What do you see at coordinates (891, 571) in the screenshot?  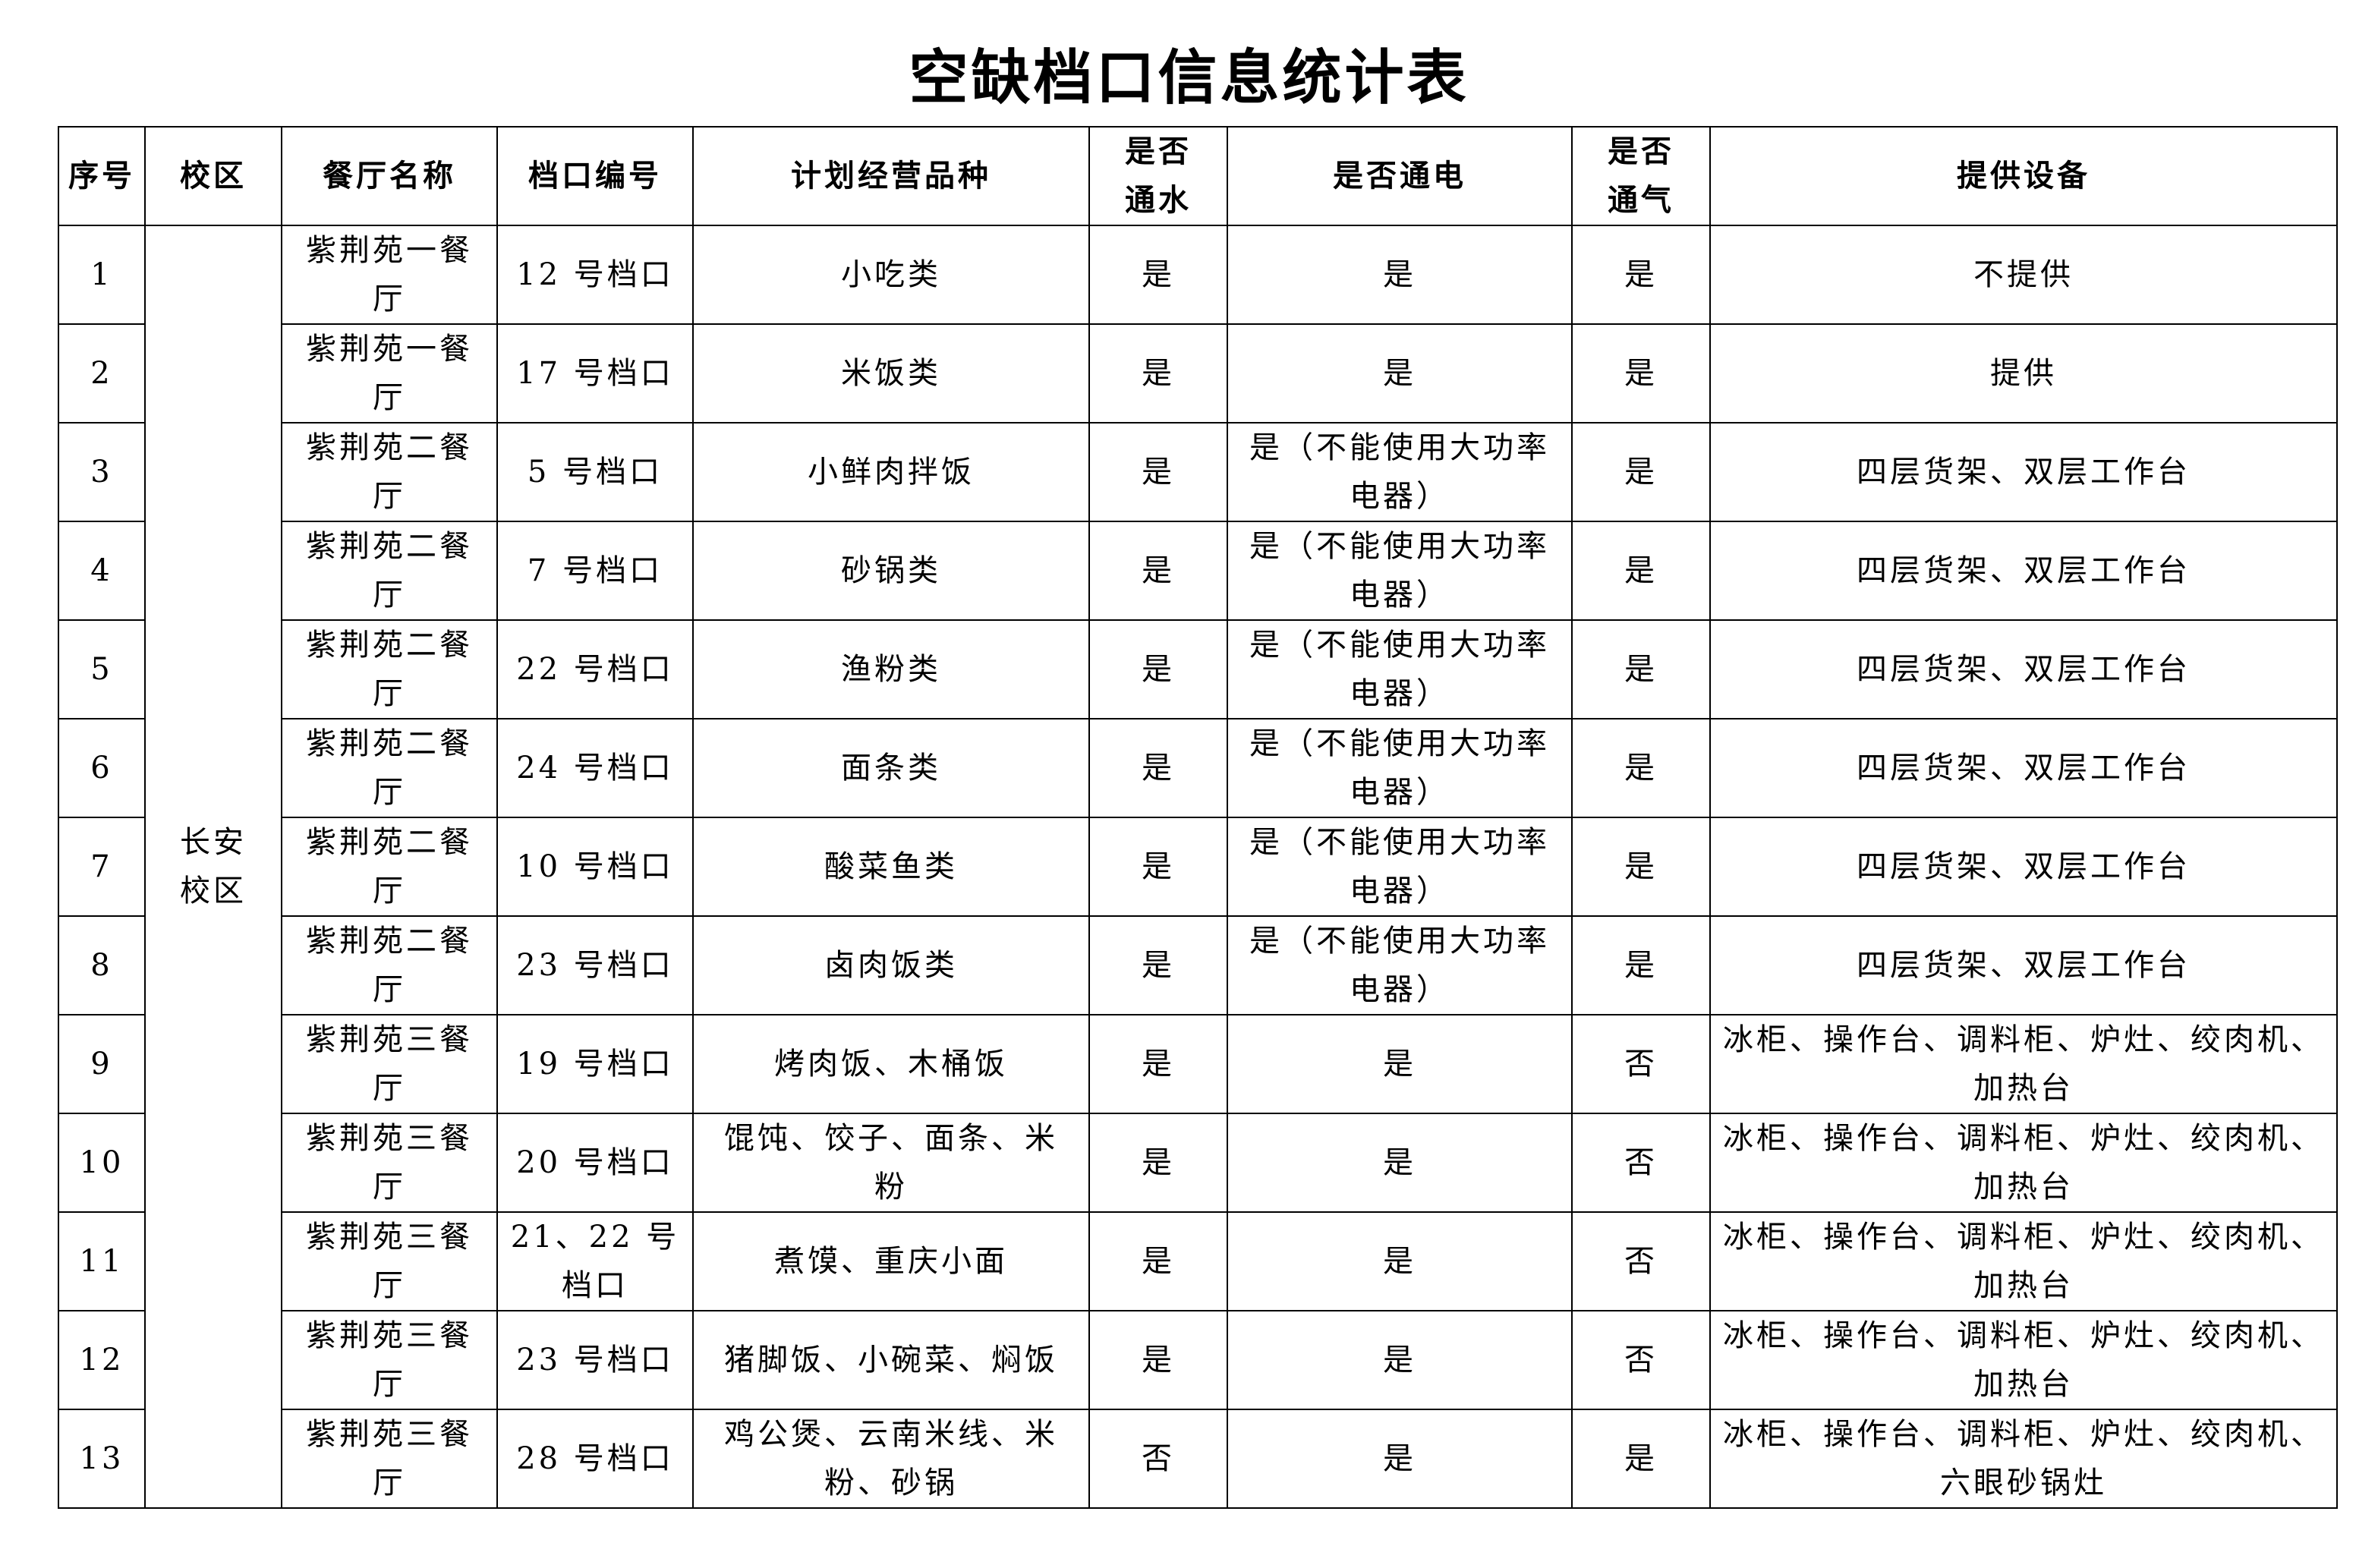 I see `cell-variety: 砂锅类` at bounding box center [891, 571].